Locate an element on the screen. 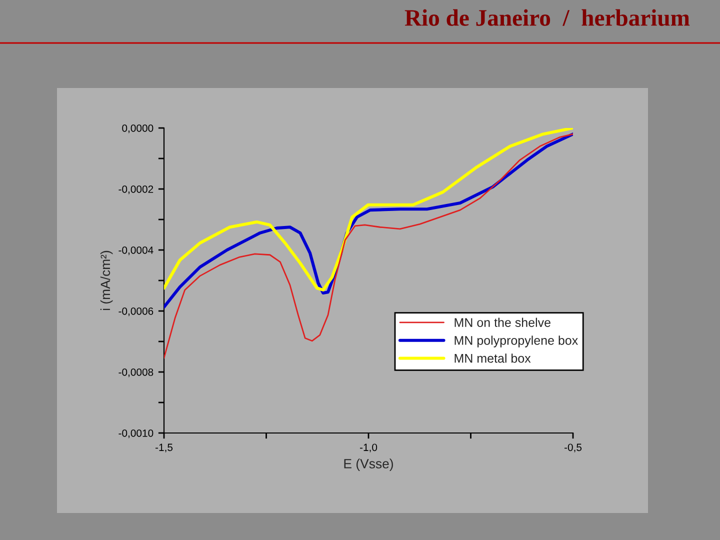 This screenshot has height=540, width=720. y-tick-label: -0,0004 is located at coordinates (136, 251).